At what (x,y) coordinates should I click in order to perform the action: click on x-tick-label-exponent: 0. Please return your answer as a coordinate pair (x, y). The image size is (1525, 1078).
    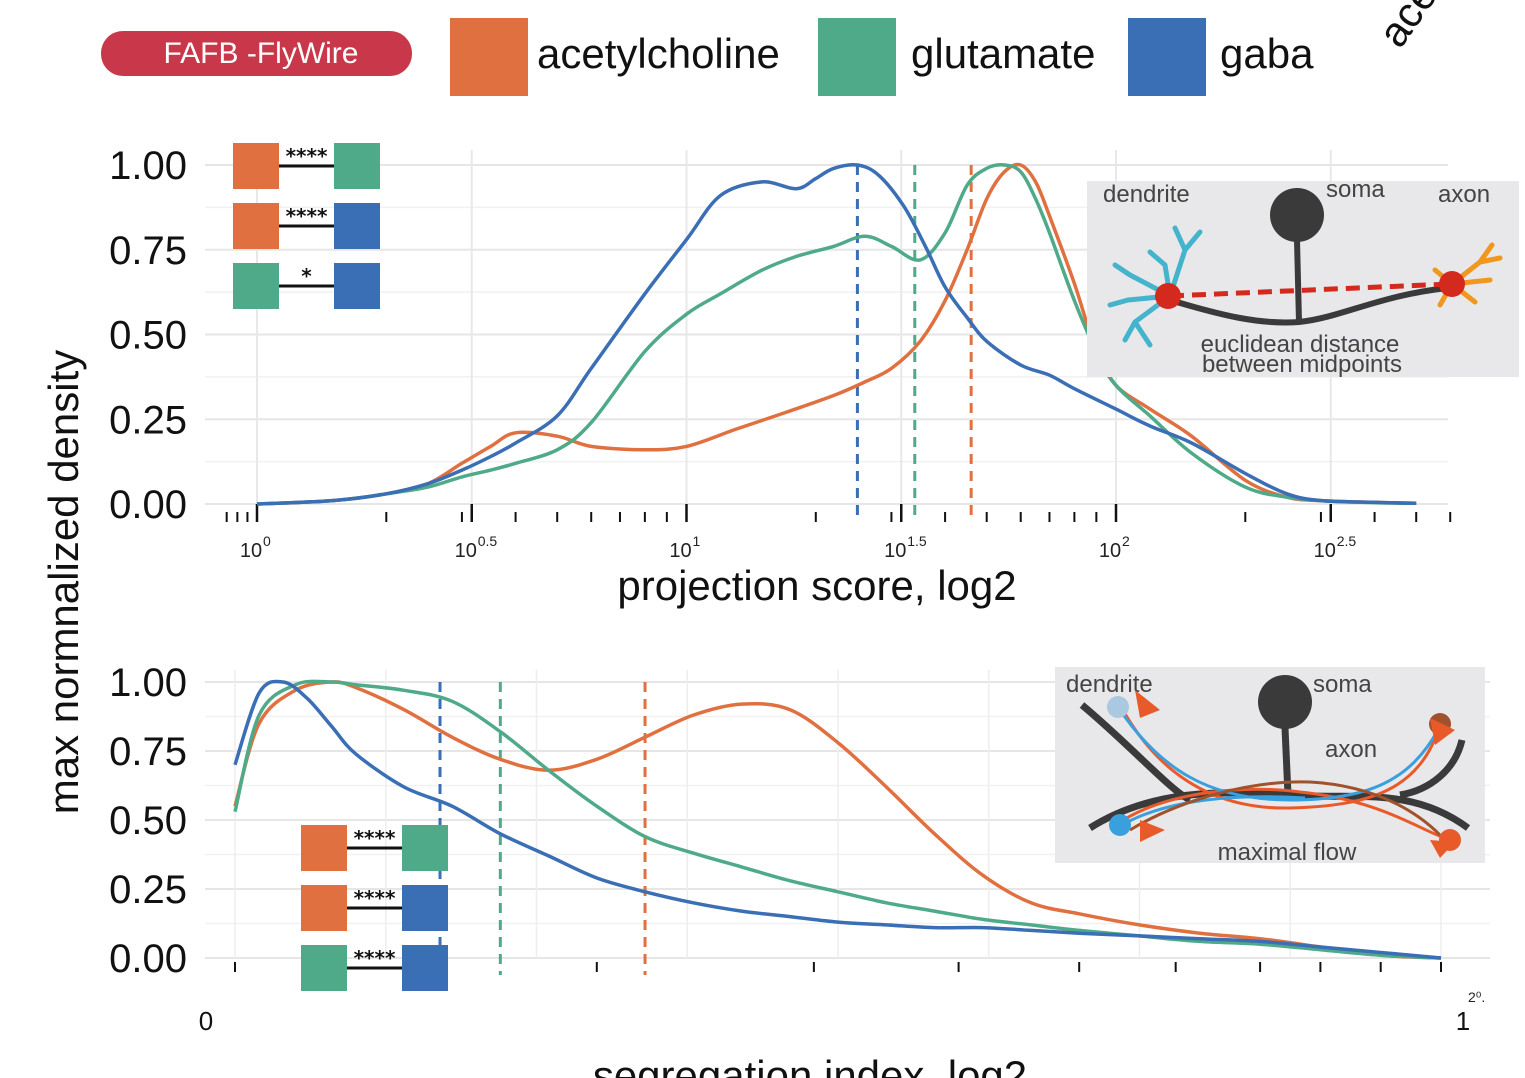
    Looking at the image, I should click on (267, 541).